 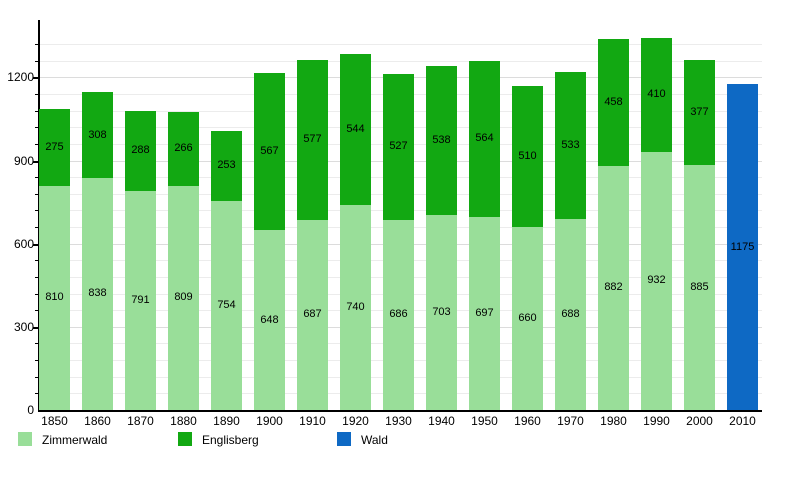 What do you see at coordinates (613, 421) in the screenshot?
I see `x-tick-label: 1980` at bounding box center [613, 421].